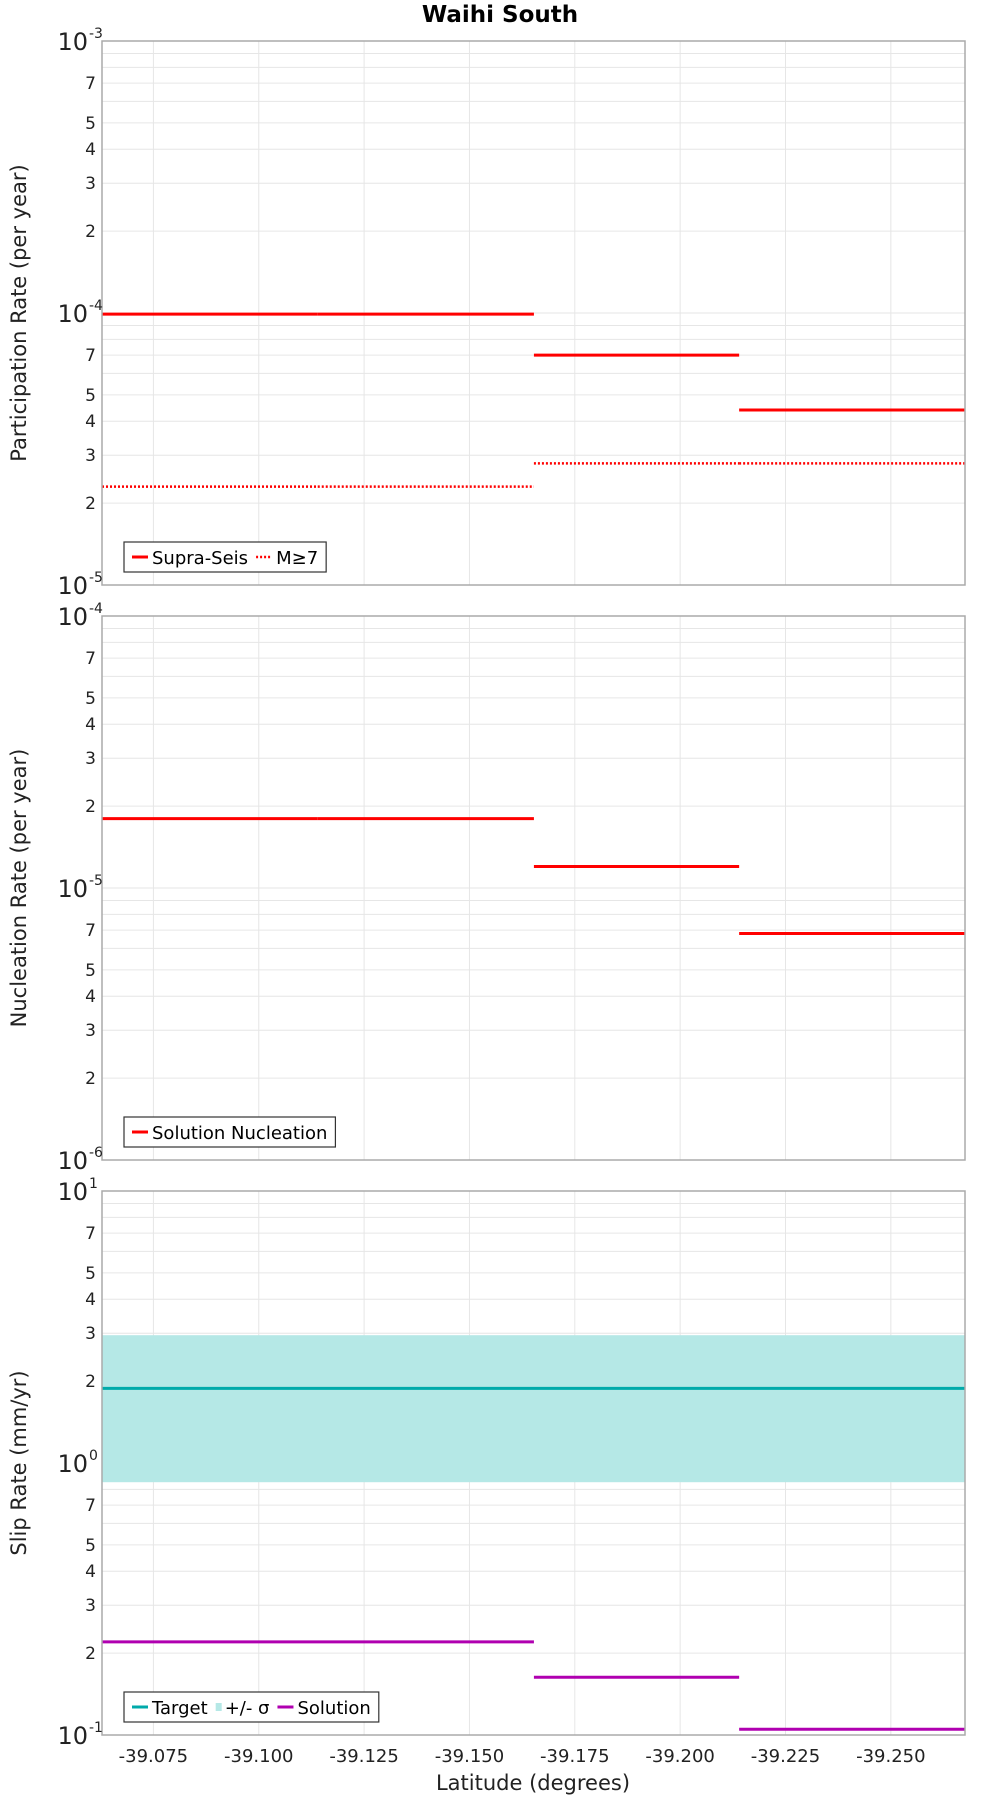 This screenshot has height=1800, width=1000. Describe the element at coordinates (93, 1456) in the screenshot. I see `y-tick-label-exponent: 0` at that location.